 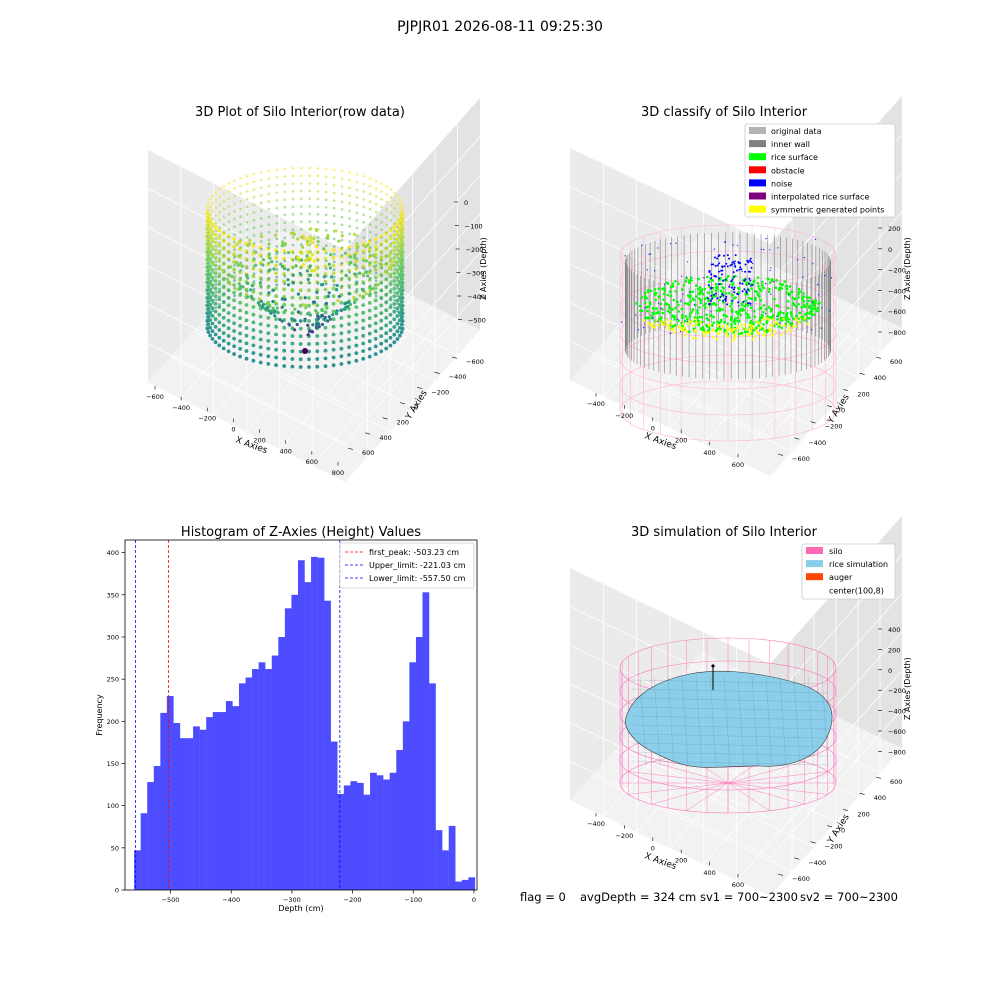 What do you see at coordinates (813, 422) in the screenshot?
I see `classify-y-tick-mark` at bounding box center [813, 422].